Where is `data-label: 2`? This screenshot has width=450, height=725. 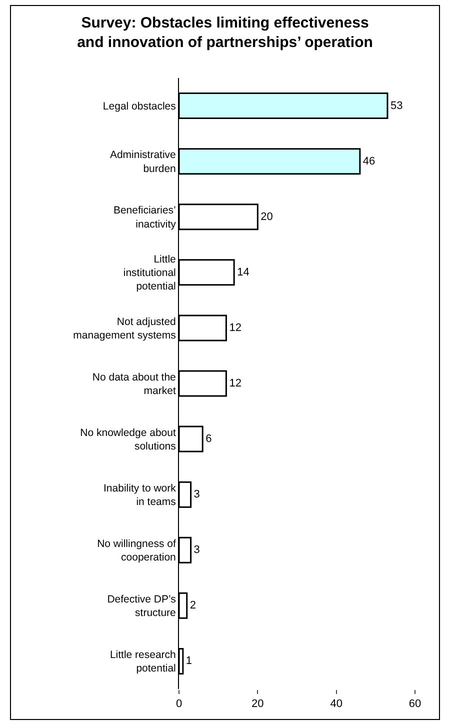
data-label: 2 is located at coordinates (193, 606).